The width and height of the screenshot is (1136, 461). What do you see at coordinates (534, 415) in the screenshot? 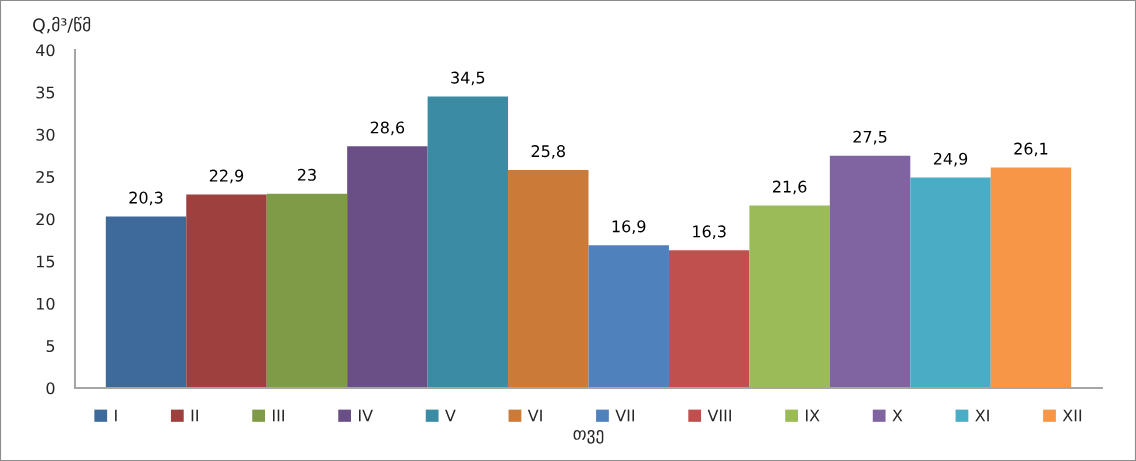
I see `legend-label: VI` at bounding box center [534, 415].